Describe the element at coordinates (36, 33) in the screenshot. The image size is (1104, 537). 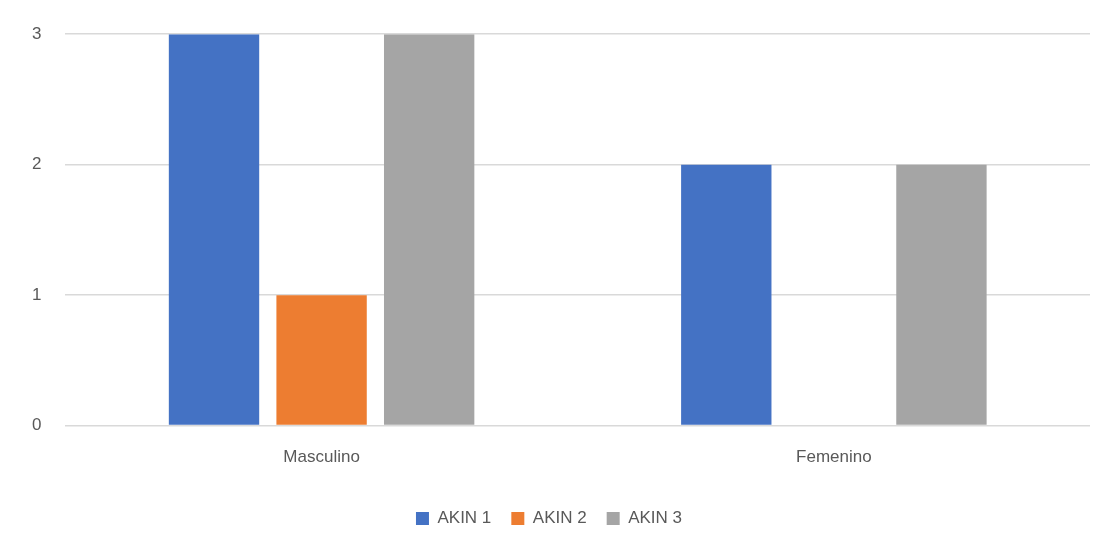
I see `y-tick-label: 3` at that location.